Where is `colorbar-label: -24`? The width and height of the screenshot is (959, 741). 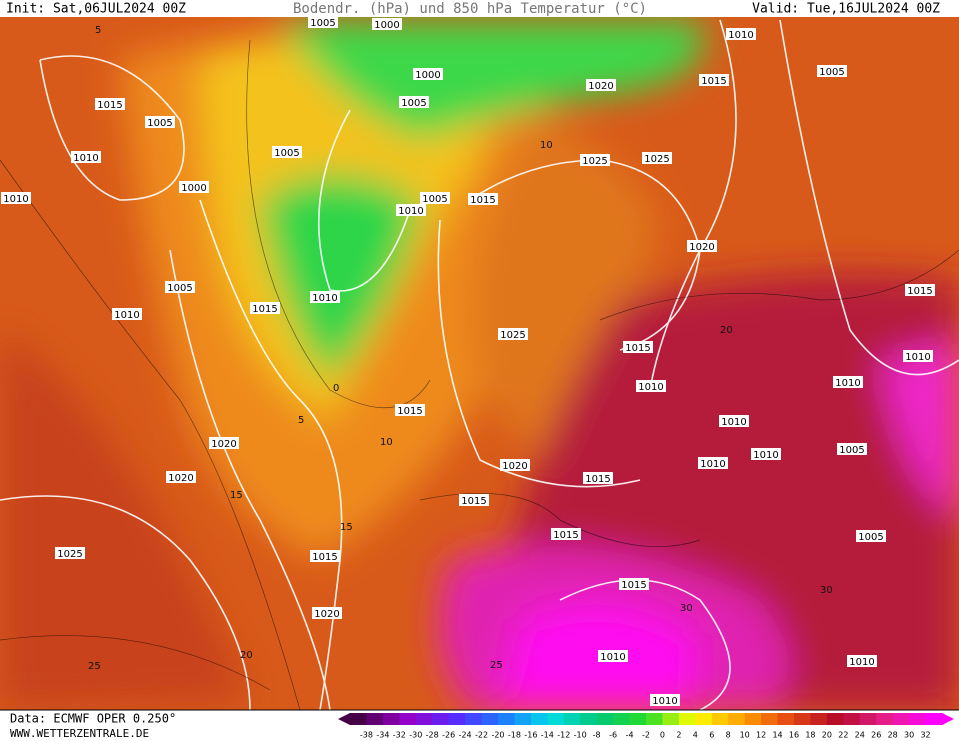 colorbar-label: -24 is located at coordinates (465, 735).